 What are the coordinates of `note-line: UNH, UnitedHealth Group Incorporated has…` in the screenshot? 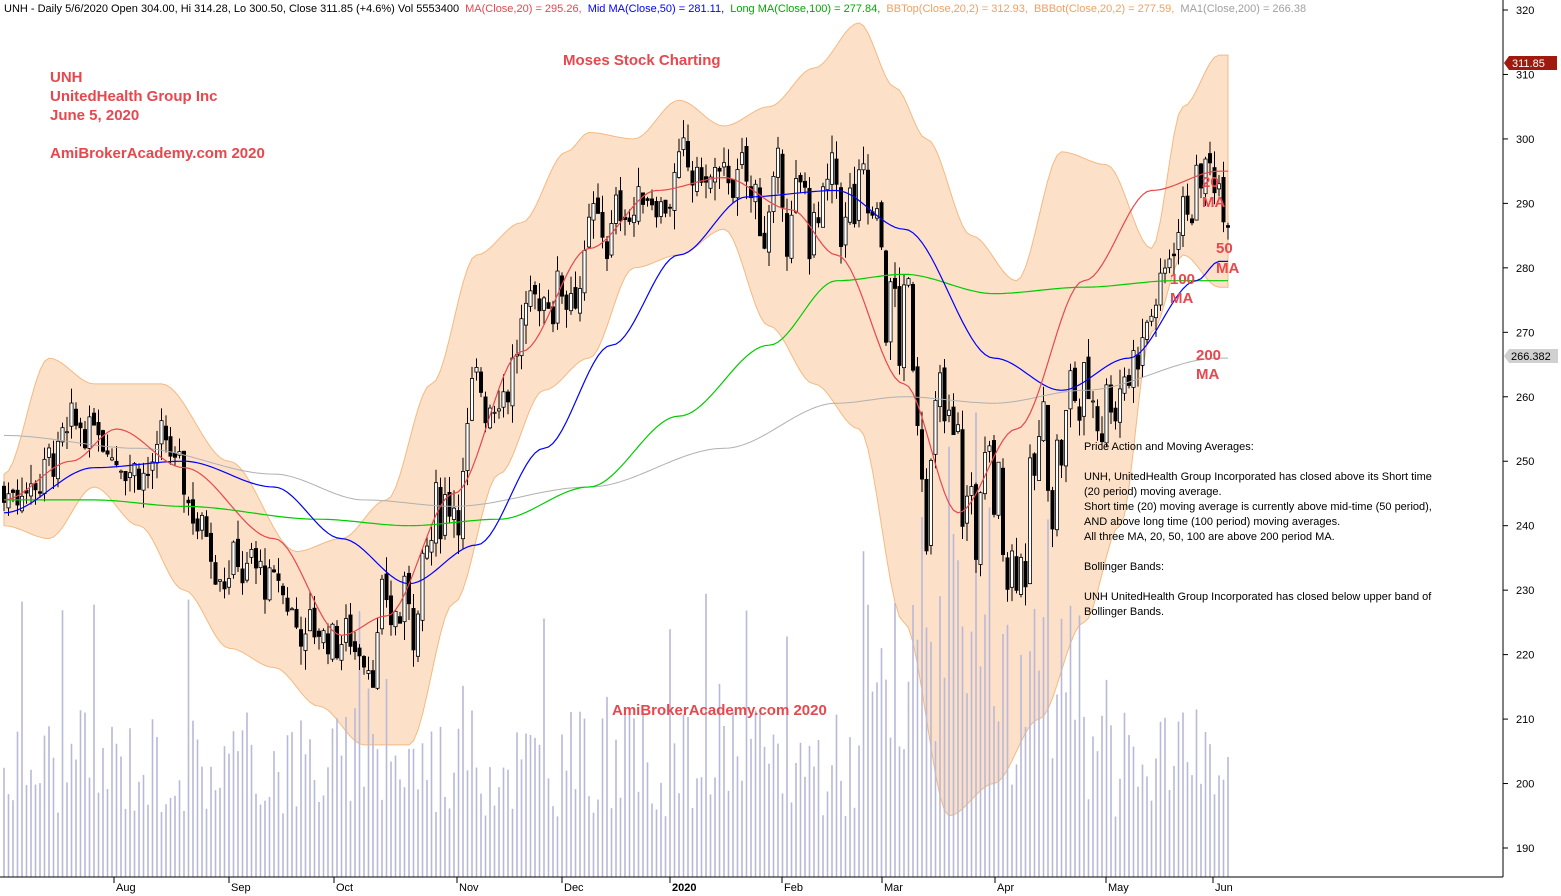 It's located at (1258, 477).